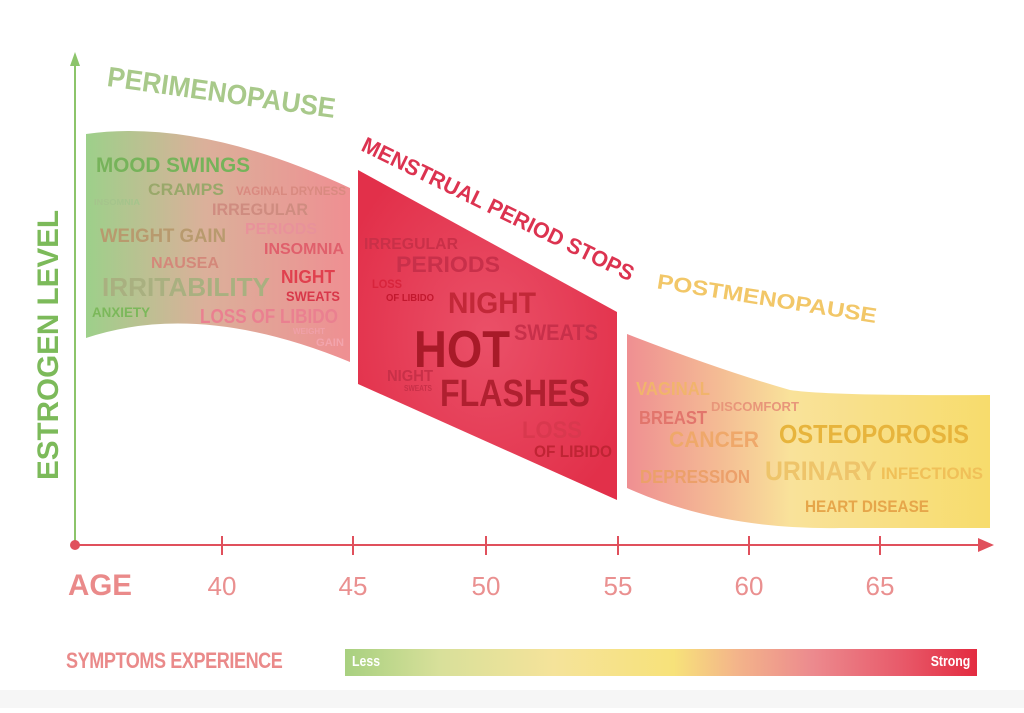 The height and width of the screenshot is (713, 1024). What do you see at coordinates (185, 263) in the screenshot?
I see `symptom: NAUSEA` at bounding box center [185, 263].